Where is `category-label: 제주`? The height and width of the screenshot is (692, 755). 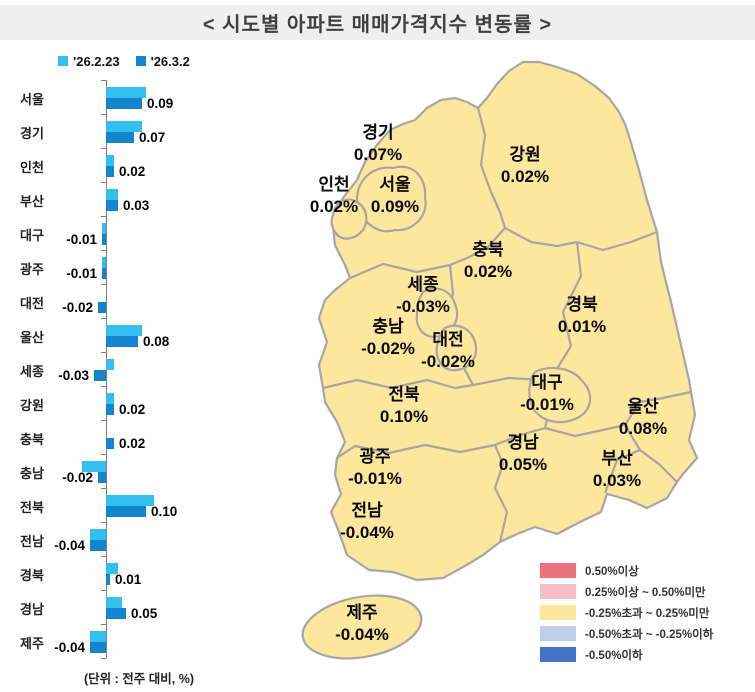 category-label: 제주 is located at coordinates (32, 643).